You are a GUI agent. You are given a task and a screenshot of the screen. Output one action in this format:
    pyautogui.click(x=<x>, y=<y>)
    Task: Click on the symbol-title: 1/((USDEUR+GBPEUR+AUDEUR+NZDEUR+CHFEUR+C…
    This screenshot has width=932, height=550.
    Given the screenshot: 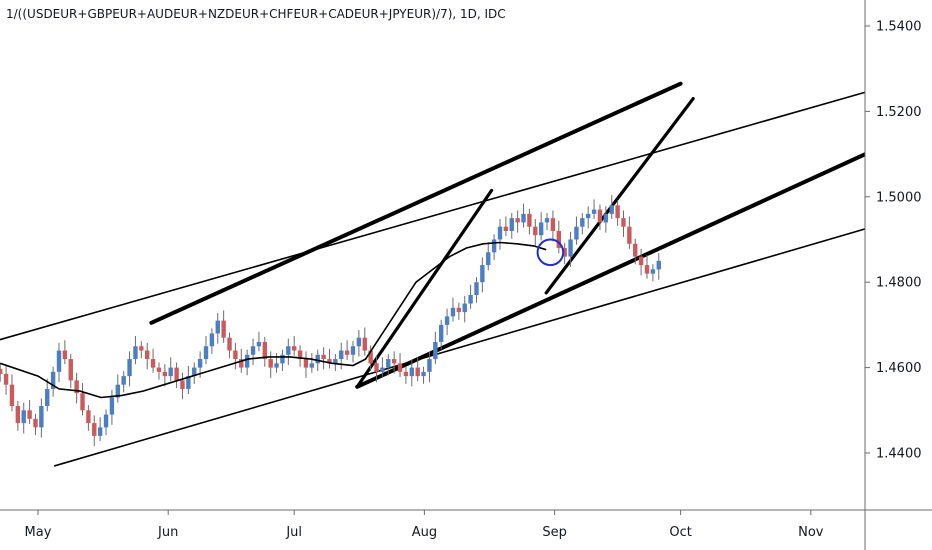 What is the action you would take?
    pyautogui.click(x=256, y=14)
    